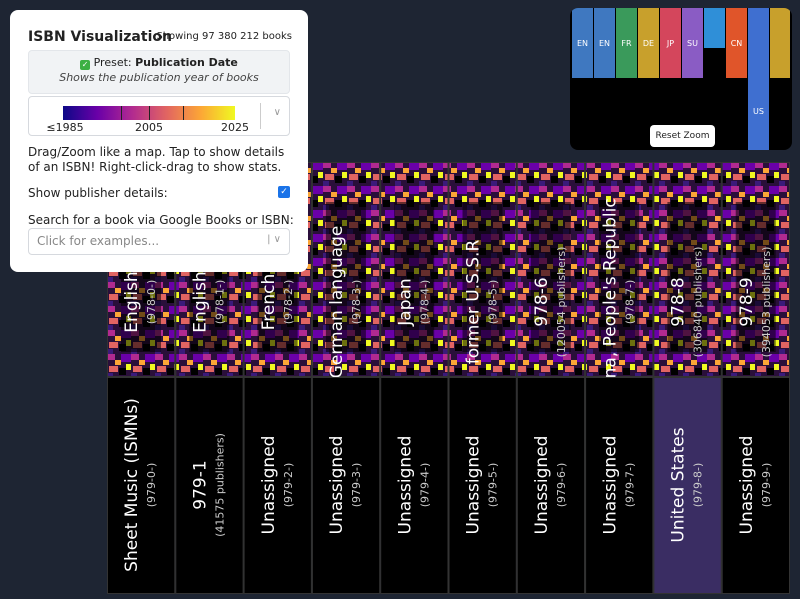 This screenshot has height=599, width=800. I want to click on cell-prefix: (979-7-), so click(629, 485).